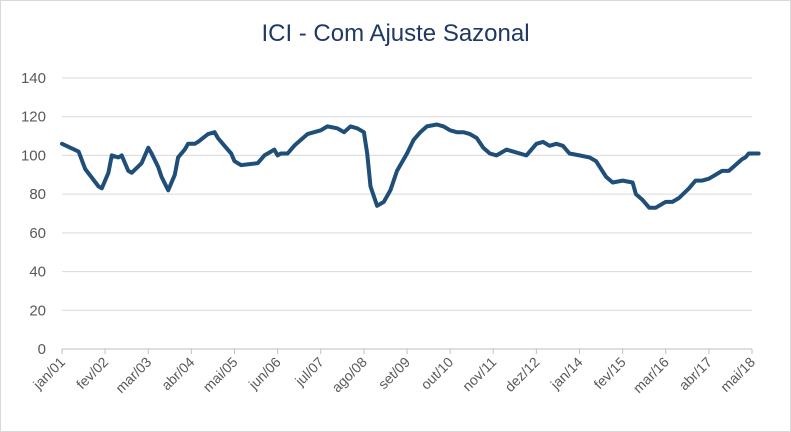 The width and height of the screenshot is (791, 432). I want to click on y-tick-label: 0, so click(42, 349).